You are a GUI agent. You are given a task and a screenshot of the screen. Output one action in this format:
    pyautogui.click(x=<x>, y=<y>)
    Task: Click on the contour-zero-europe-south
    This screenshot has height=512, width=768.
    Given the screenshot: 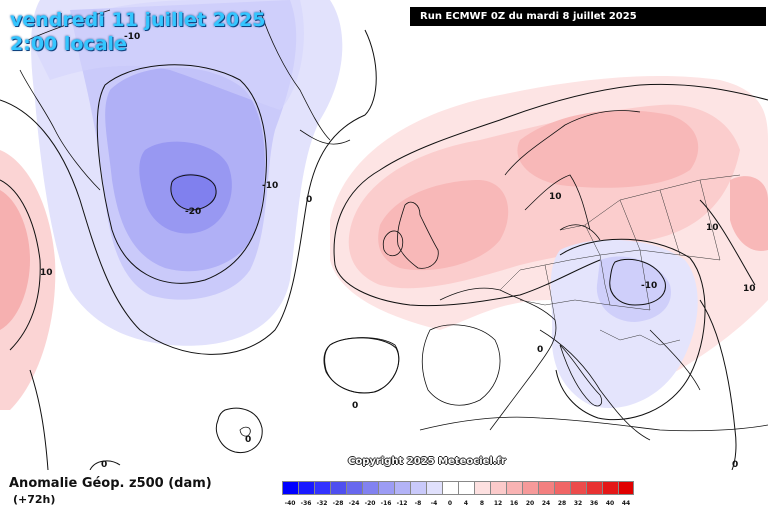 What is the action you would take?
    pyautogui.click(x=467, y=283)
    